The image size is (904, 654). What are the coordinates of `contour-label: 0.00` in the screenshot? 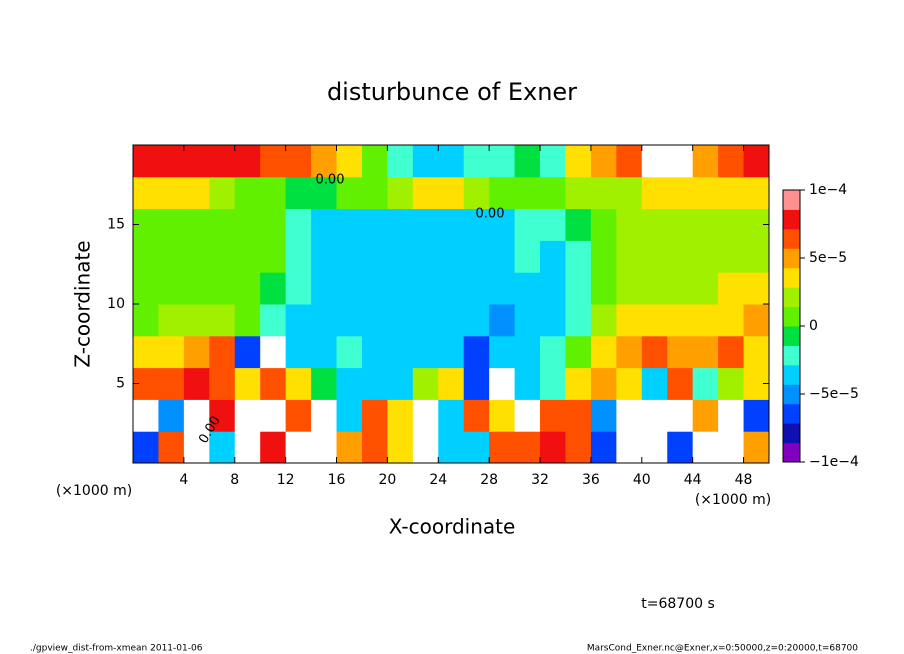 It's located at (490, 214).